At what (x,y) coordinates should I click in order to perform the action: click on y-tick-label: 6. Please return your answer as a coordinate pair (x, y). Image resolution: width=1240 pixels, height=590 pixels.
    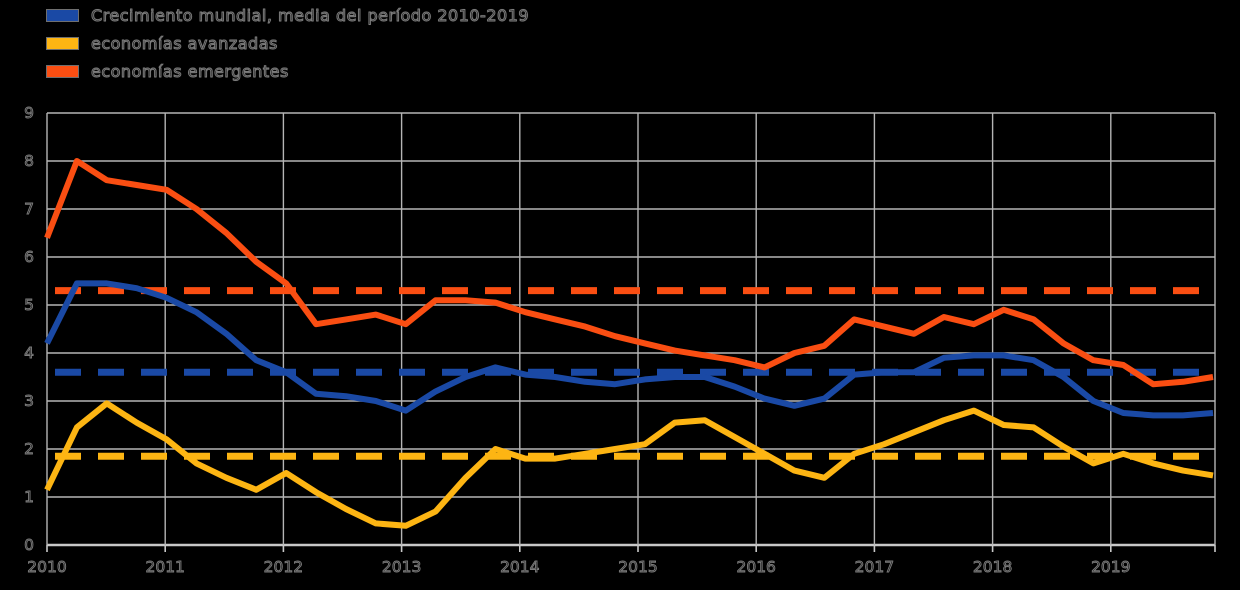
    Looking at the image, I should click on (29, 257).